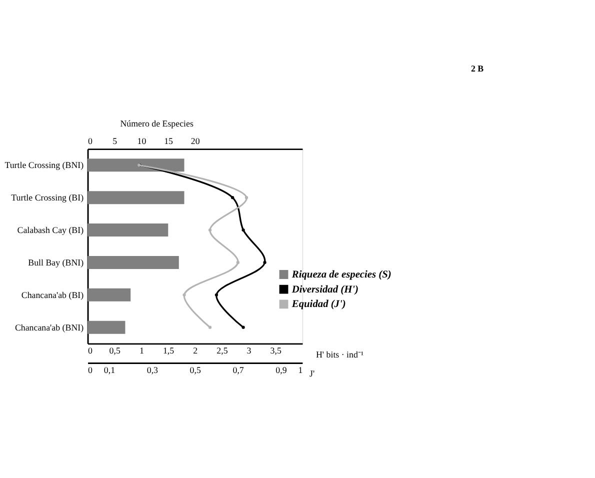 This screenshot has height=478, width=595. I want to click on x2-tick-label: 20, so click(195, 141).